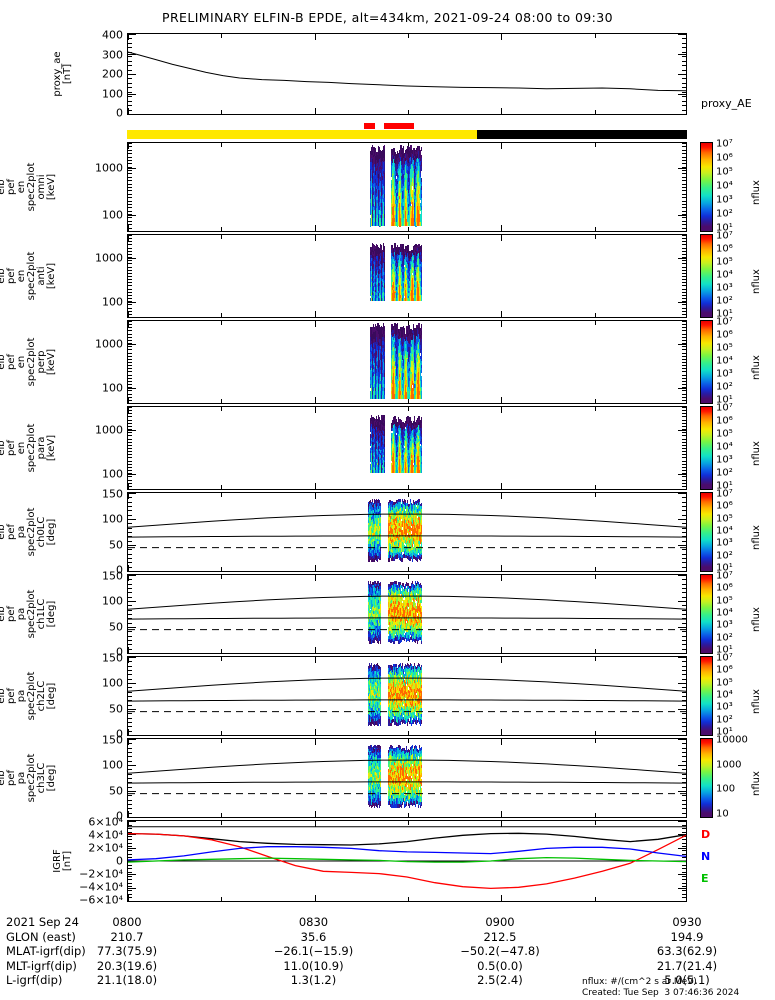  Describe the element at coordinates (407, 362) in the screenshot. I see `spectrogram-data-en-perp` at that location.